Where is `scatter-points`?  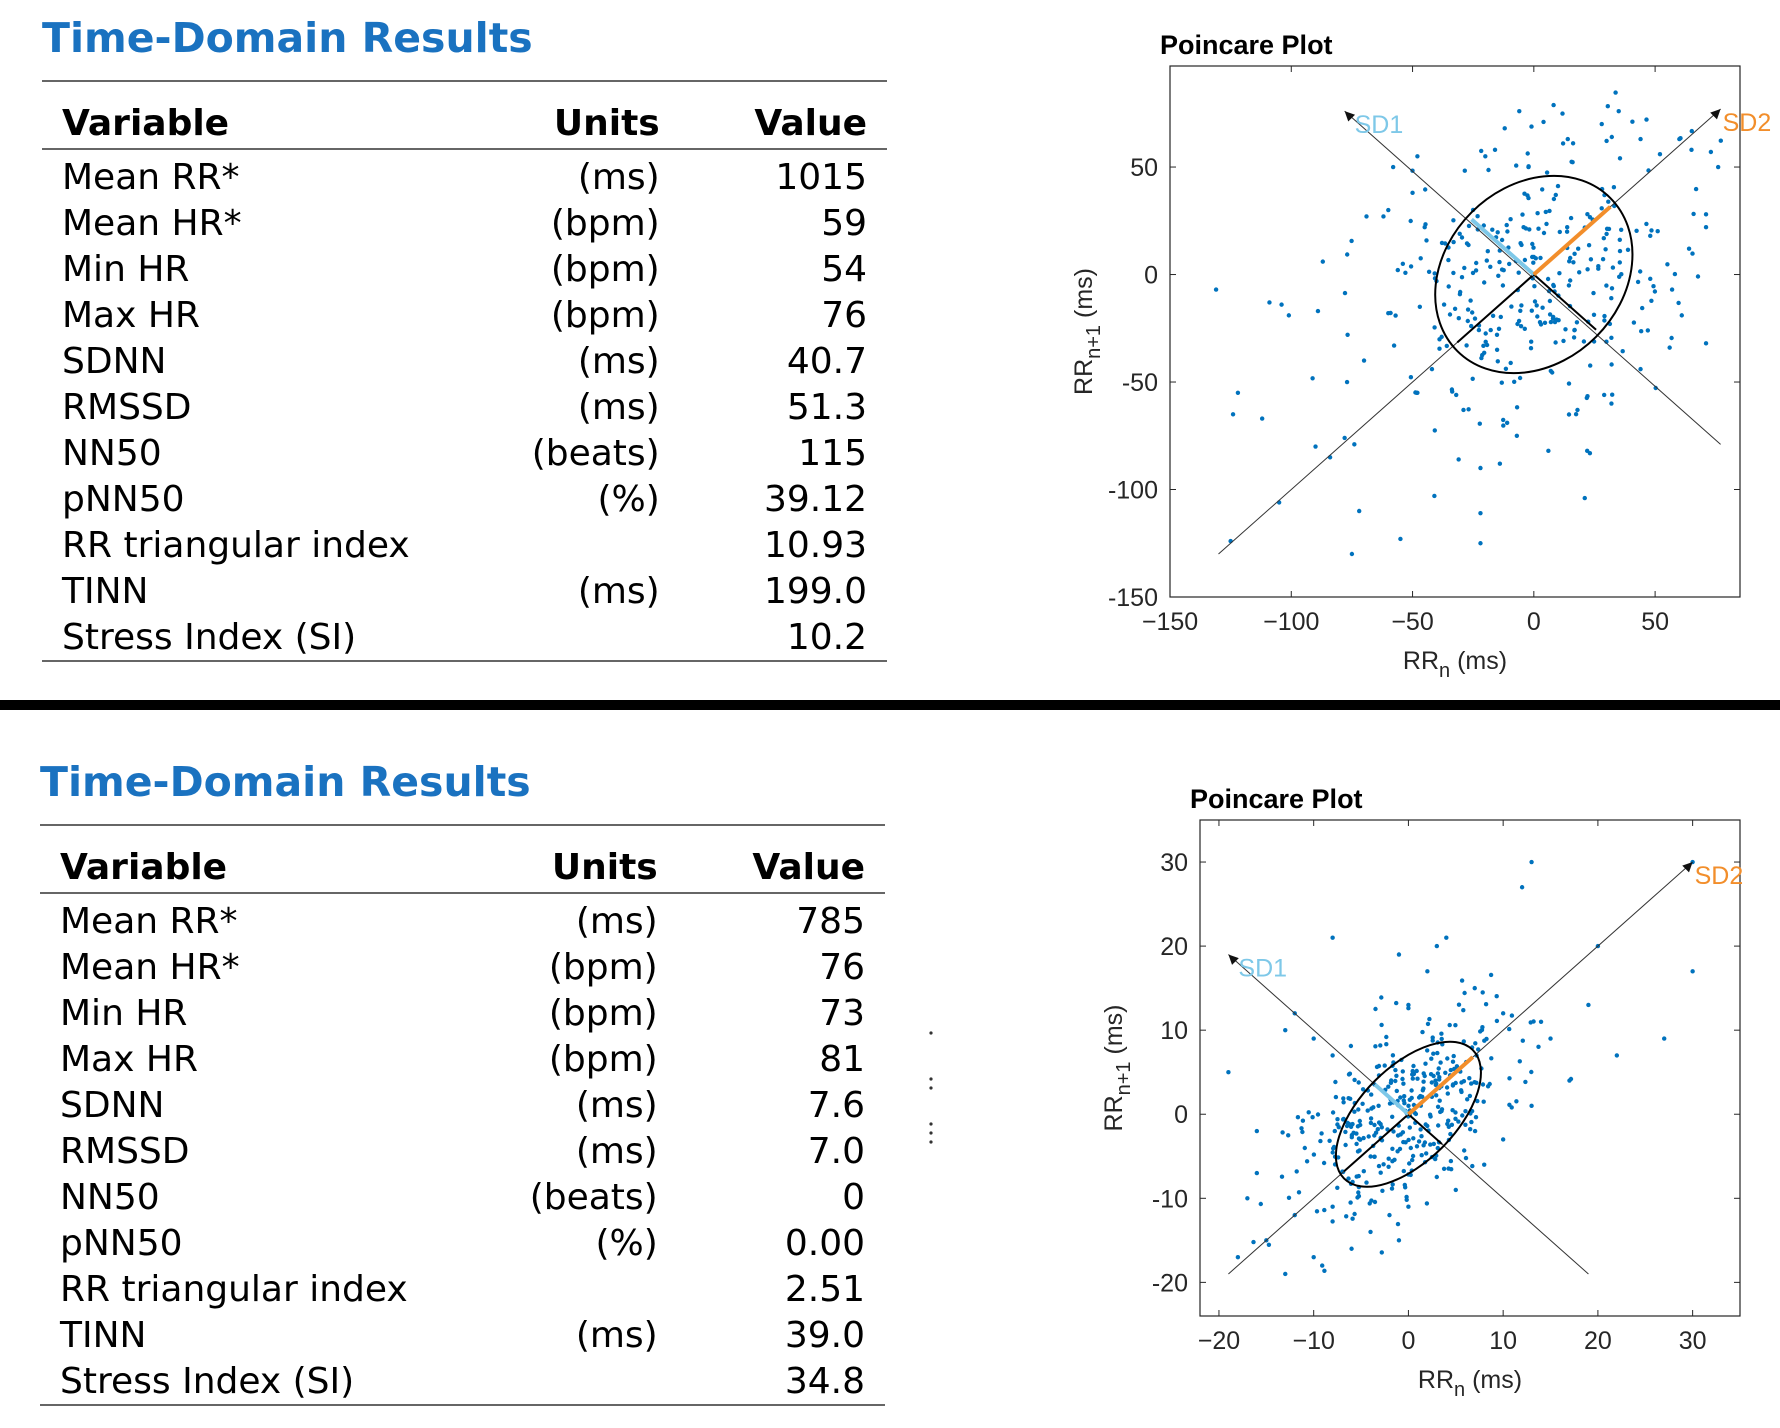
scatter-points is located at coordinates (1468, 323).